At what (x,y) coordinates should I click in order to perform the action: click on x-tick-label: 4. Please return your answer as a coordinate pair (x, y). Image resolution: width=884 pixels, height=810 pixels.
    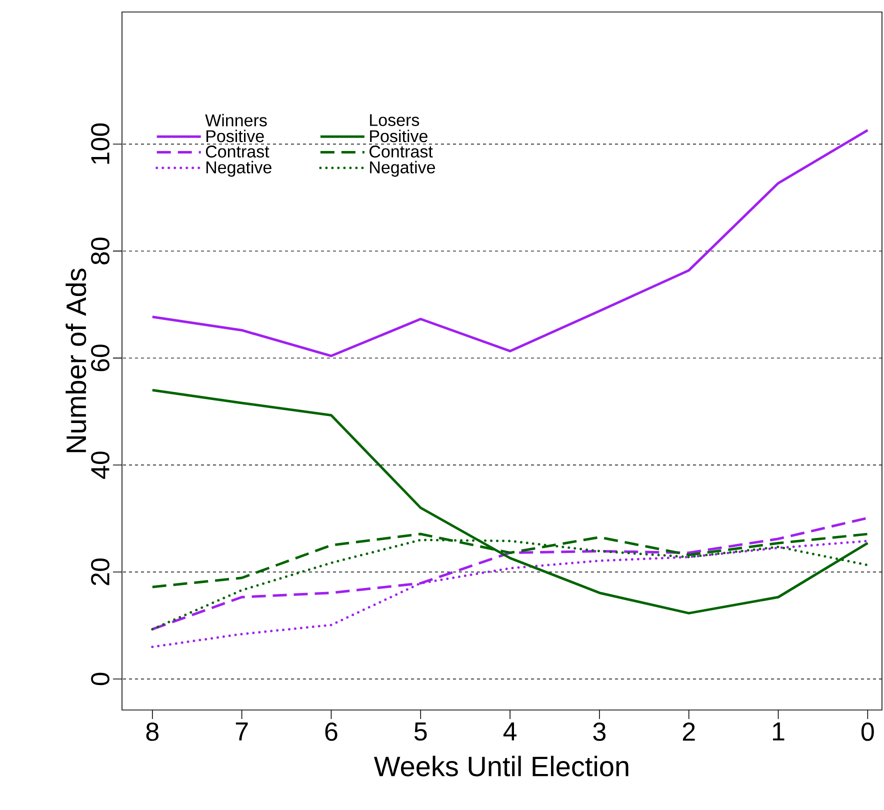
    Looking at the image, I should click on (510, 731).